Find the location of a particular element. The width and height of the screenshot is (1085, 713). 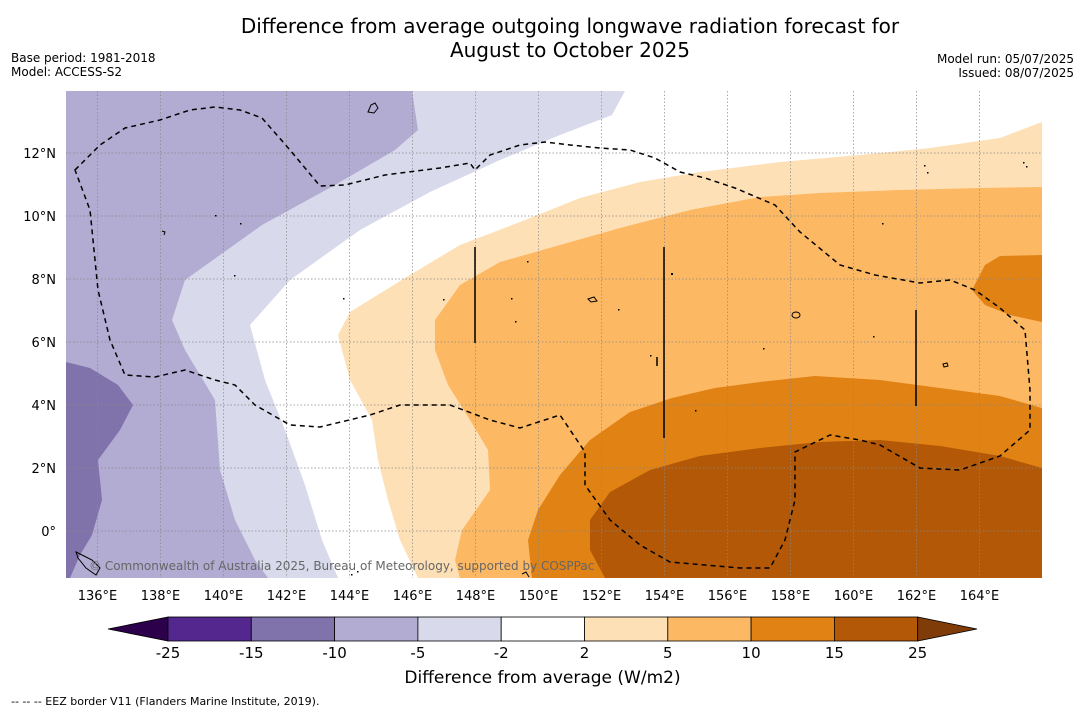

title-line-2: August to October 2025 is located at coordinates (570, 50).